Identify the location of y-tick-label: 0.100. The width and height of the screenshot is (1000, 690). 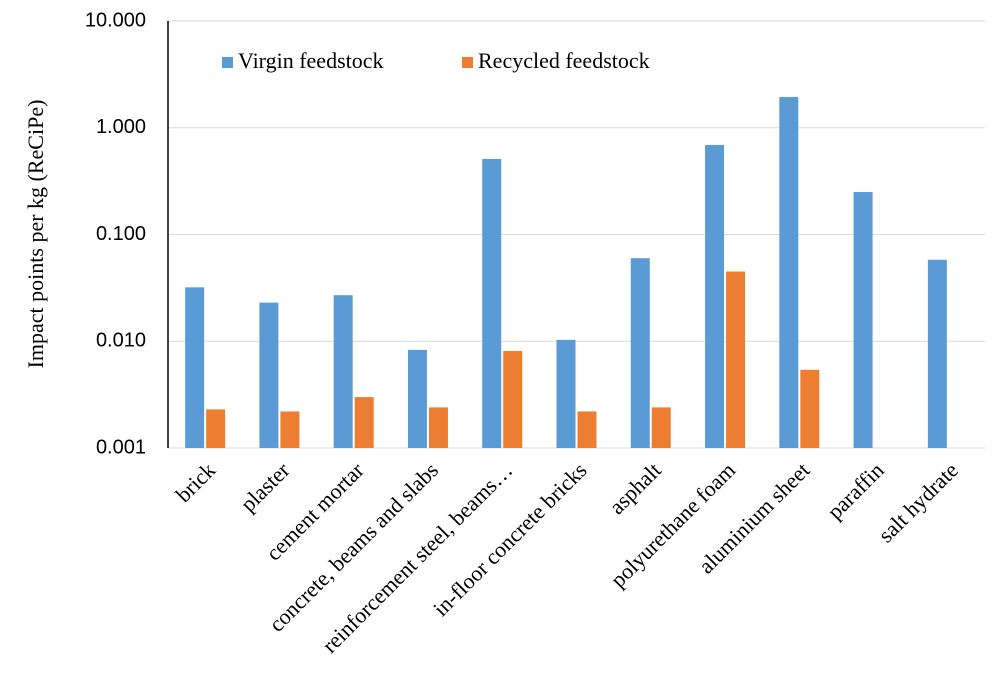
(121, 234).